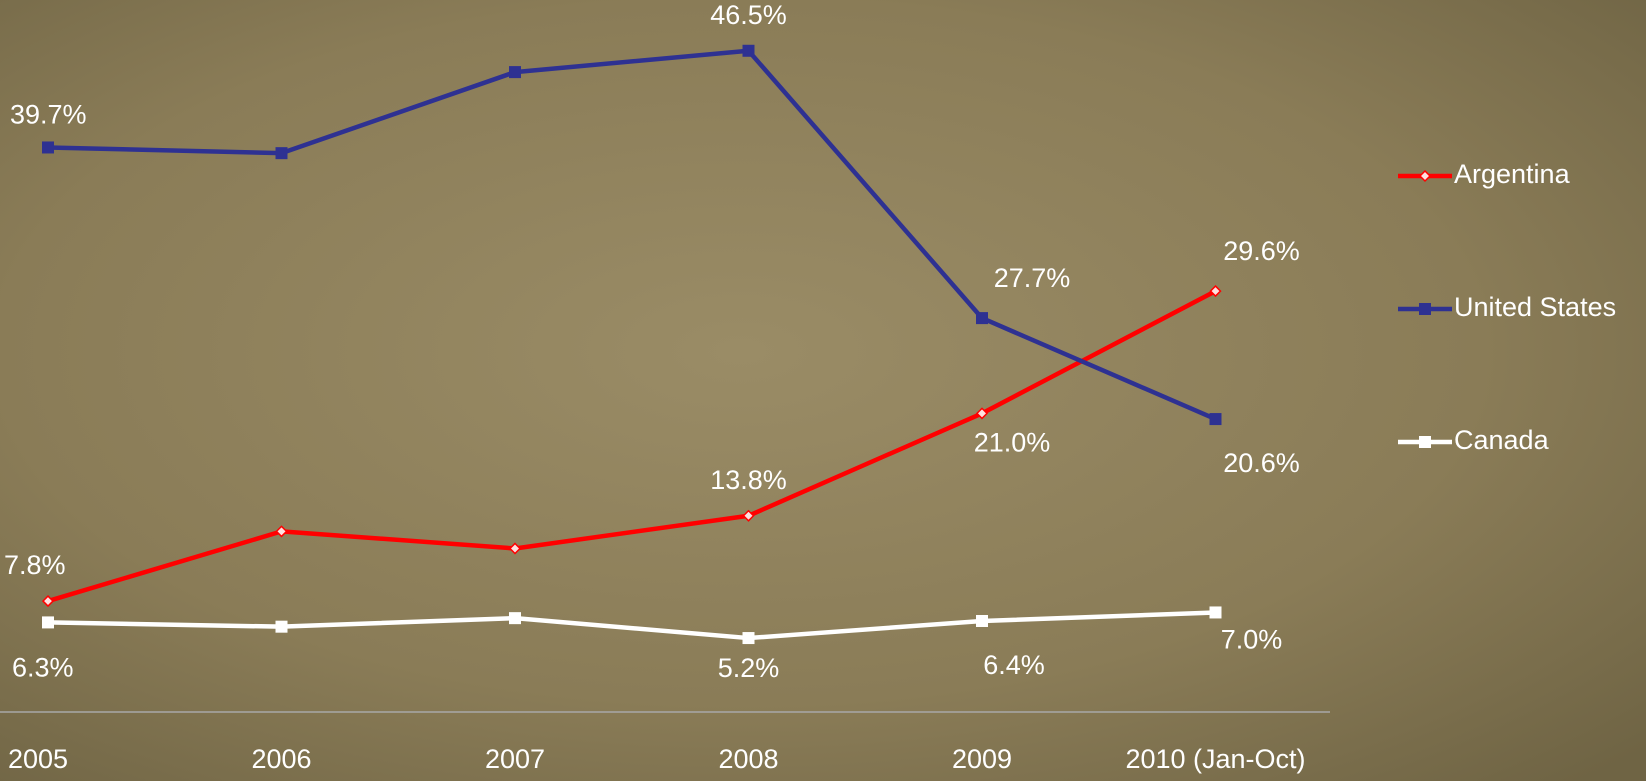 This screenshot has width=1646, height=781. Describe the element at coordinates (1215, 759) in the screenshot. I see `x-tick-label: 2010 (Jan-Oct)` at that location.